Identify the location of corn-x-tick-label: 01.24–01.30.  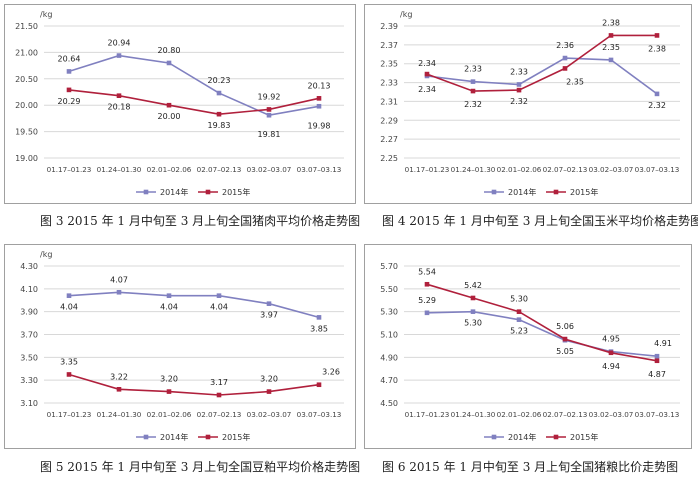
(473, 169).